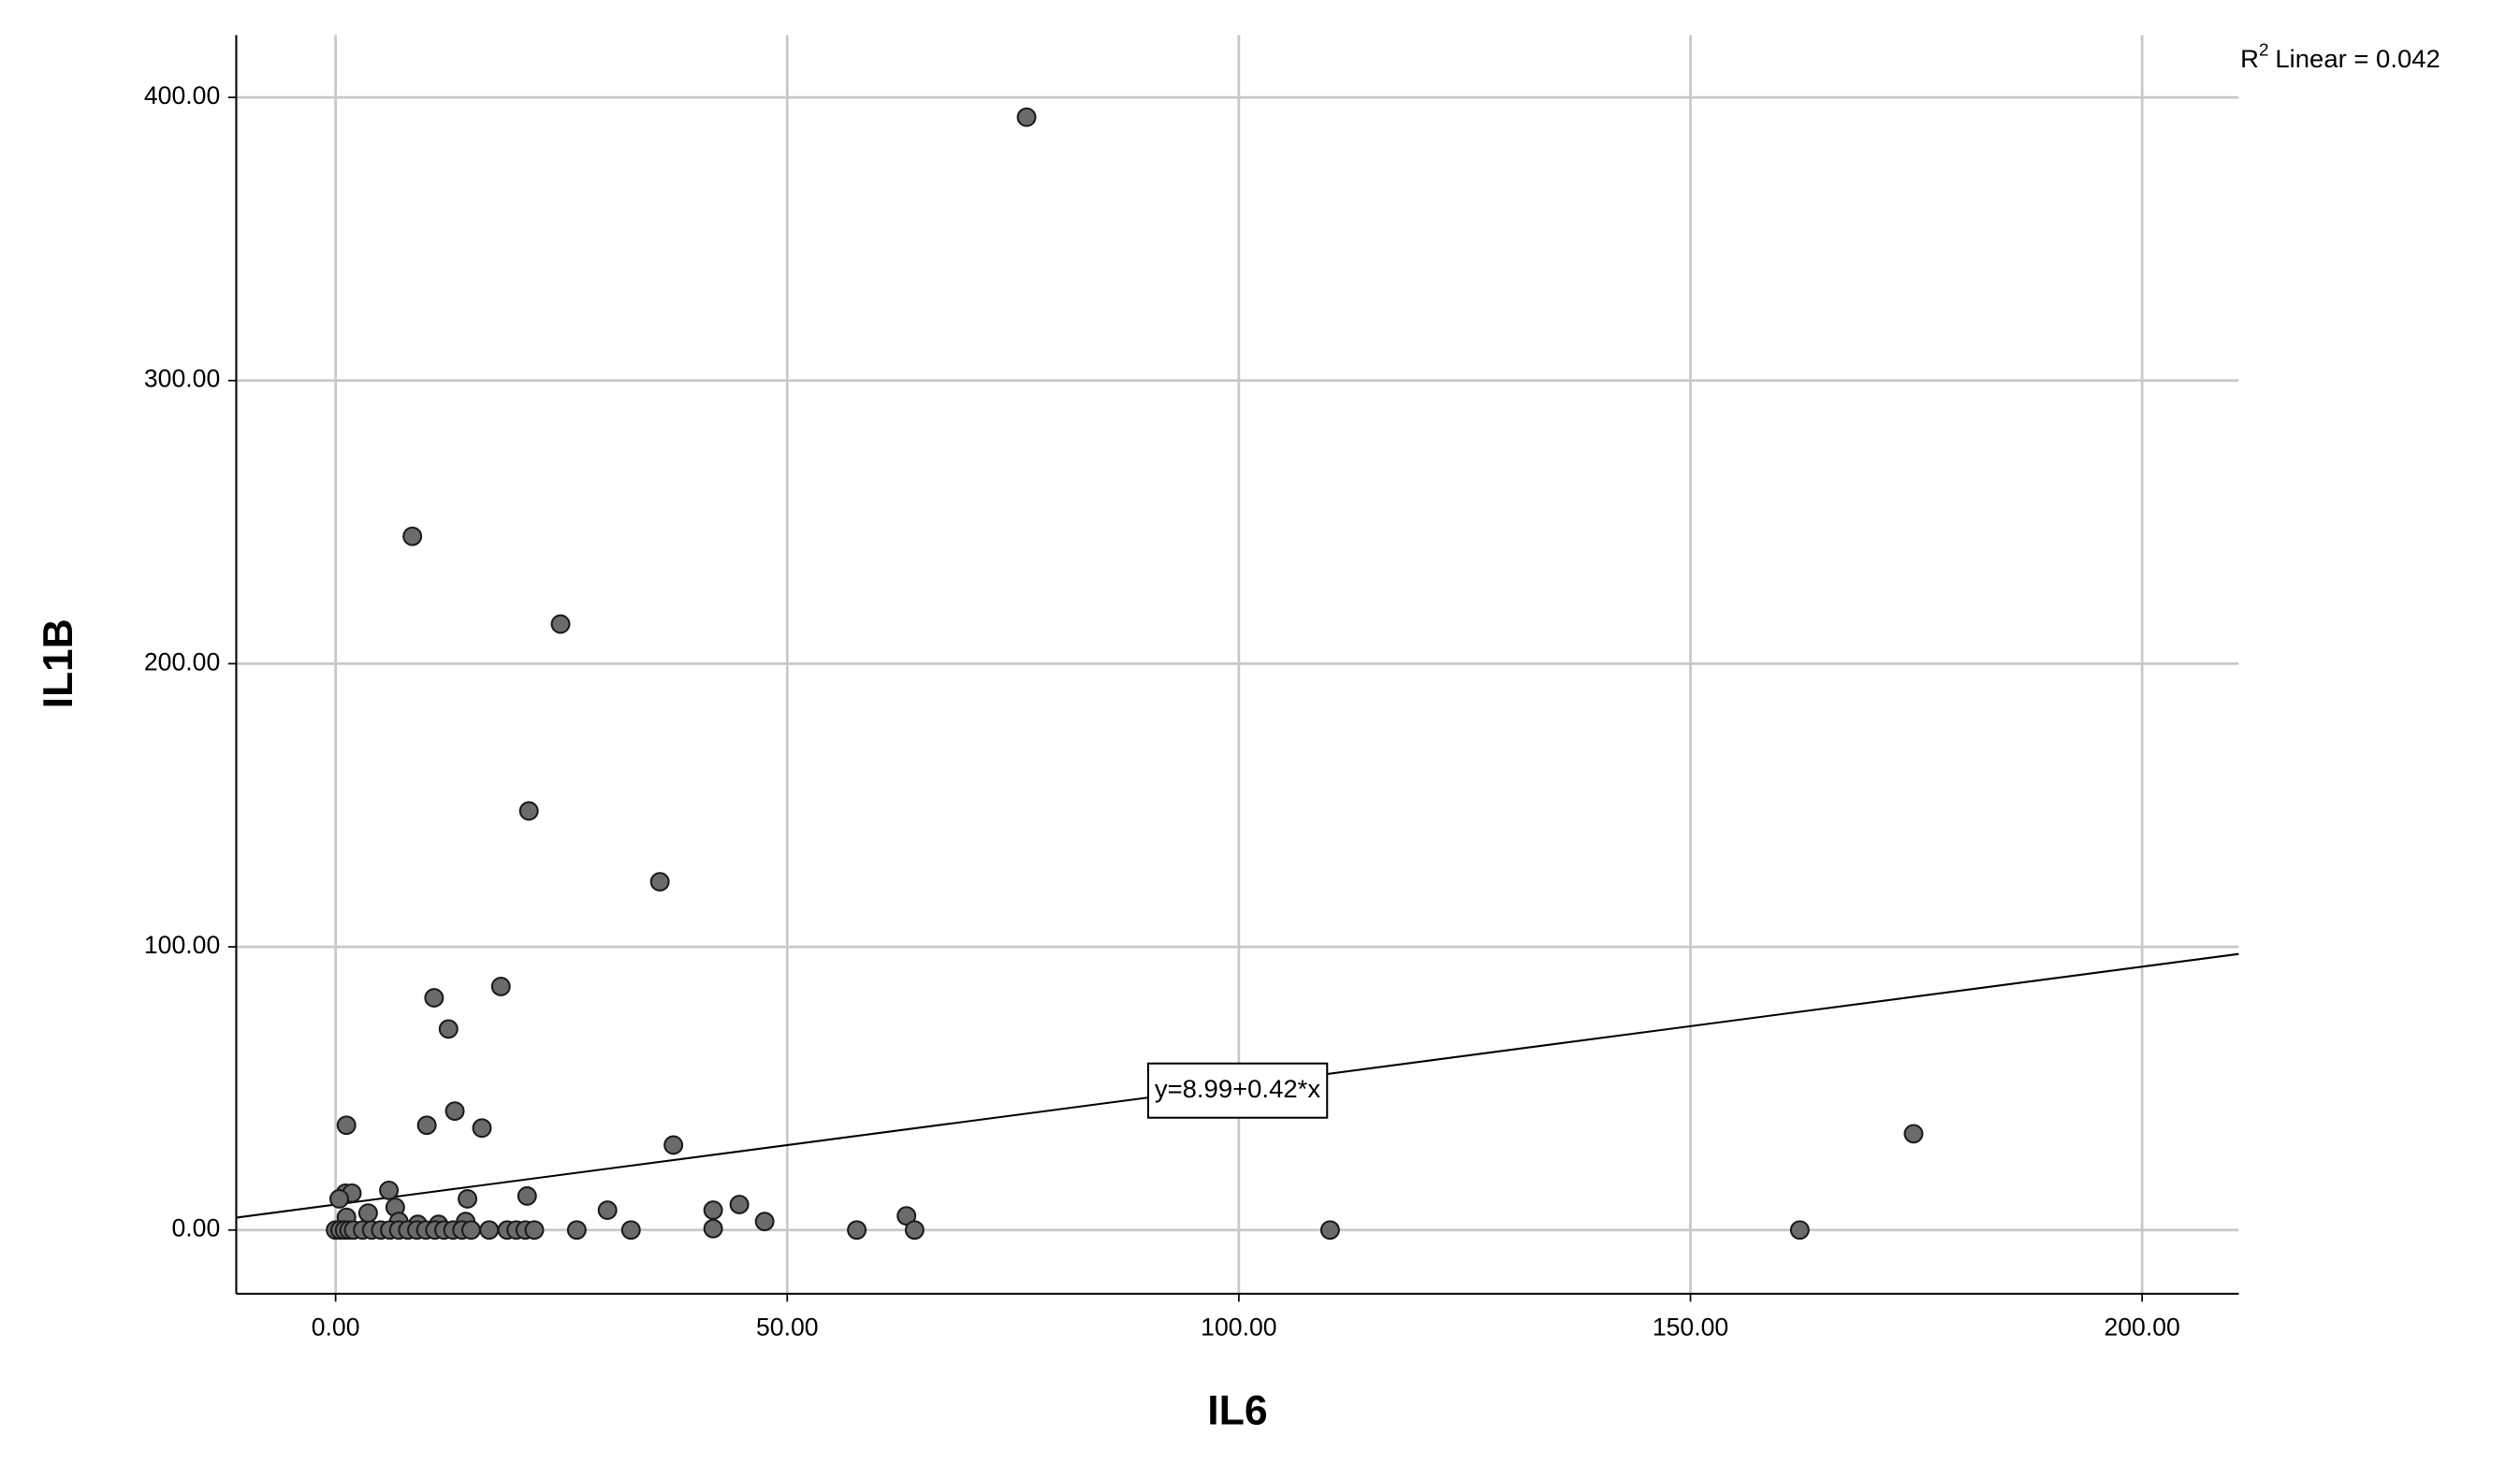 This screenshot has width=2520, height=1466. Describe the element at coordinates (1237, 1411) in the screenshot. I see `x-axis-label: IL6` at that location.